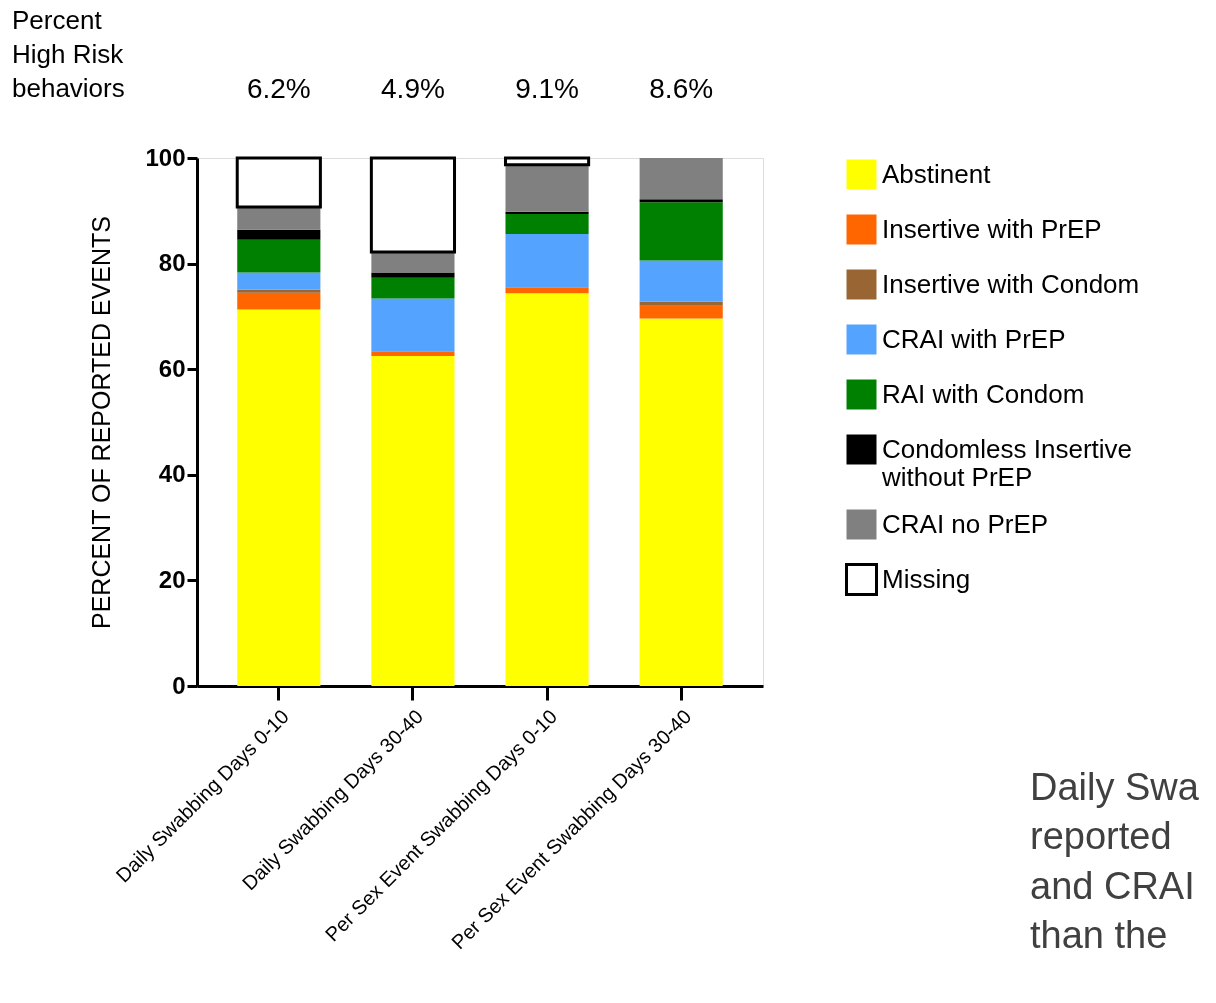 This screenshot has width=1216, height=1003. I want to click on legend-label: Missing, so click(926, 578).